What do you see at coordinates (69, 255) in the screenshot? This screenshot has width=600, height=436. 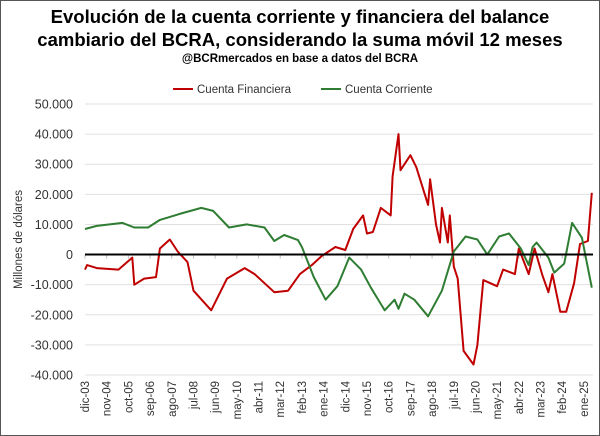 I see `y-tick-label: 0` at bounding box center [69, 255].